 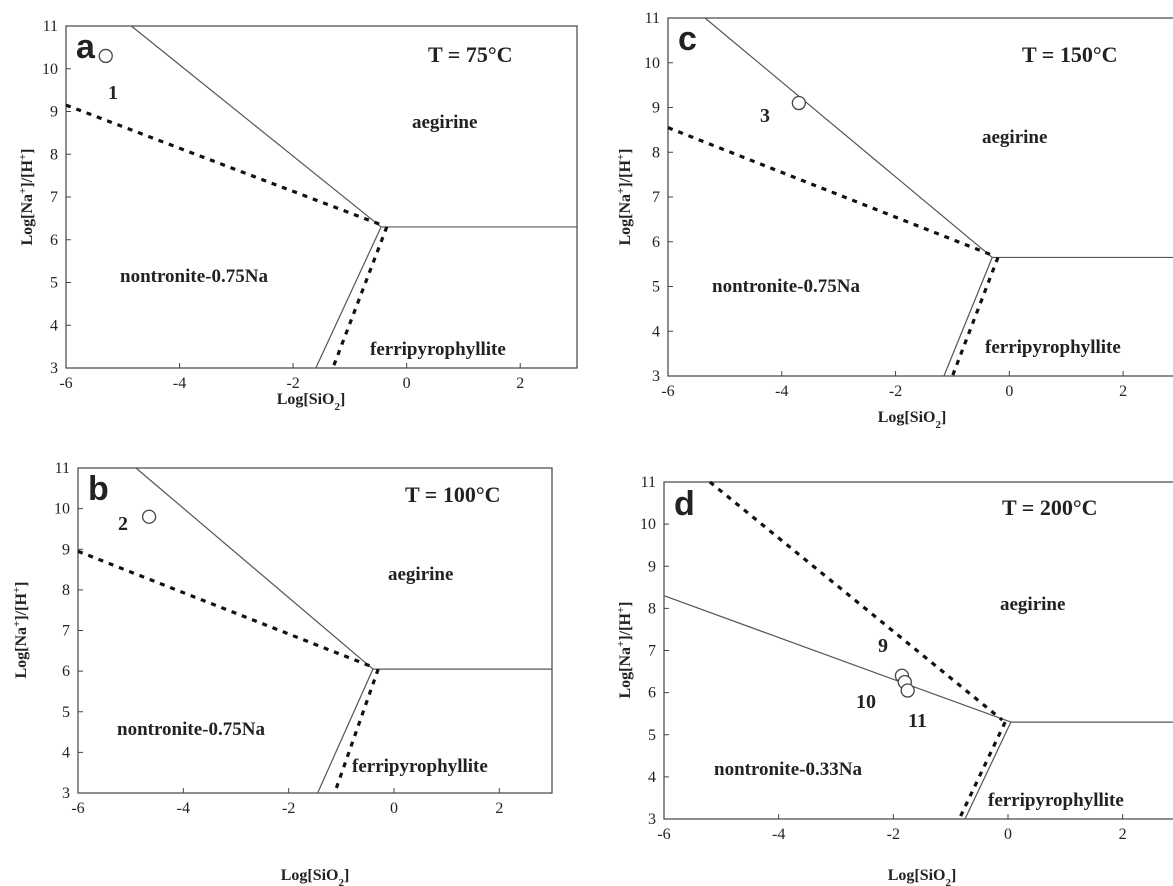 I want to click on panel-b-y-tick-label-11: 11, so click(x=62, y=468).